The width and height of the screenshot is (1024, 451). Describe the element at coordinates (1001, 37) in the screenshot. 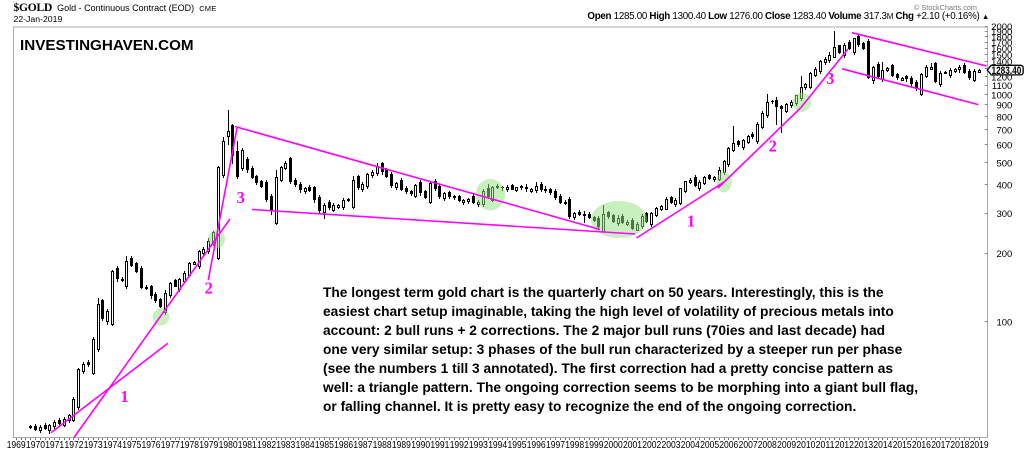

I see `svg-text: 1800` at that location.